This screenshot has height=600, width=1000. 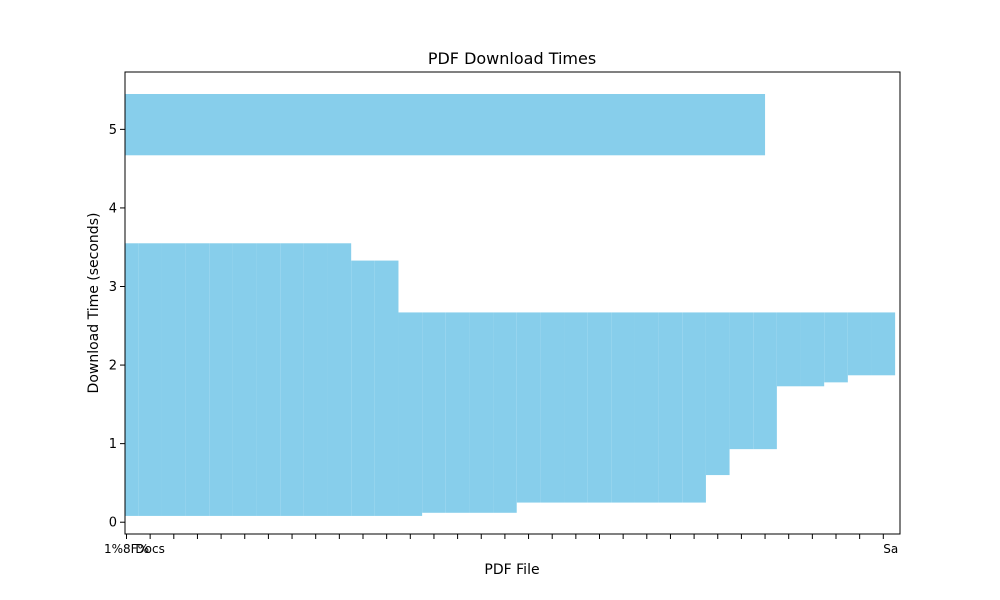 I want to click on y-tick-label: 2, so click(x=113, y=366).